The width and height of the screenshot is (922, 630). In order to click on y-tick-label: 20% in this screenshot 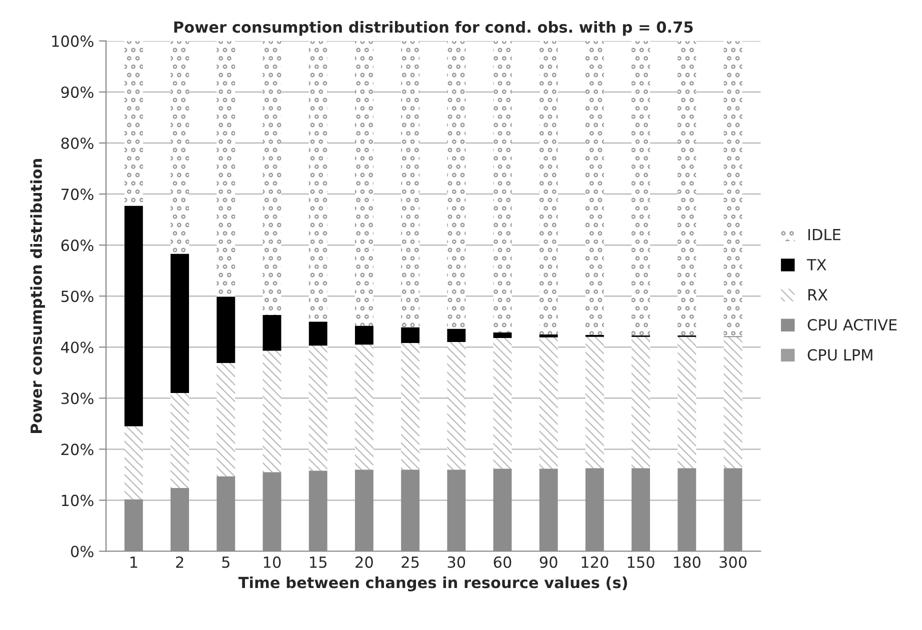, I will do `click(77, 450)`.